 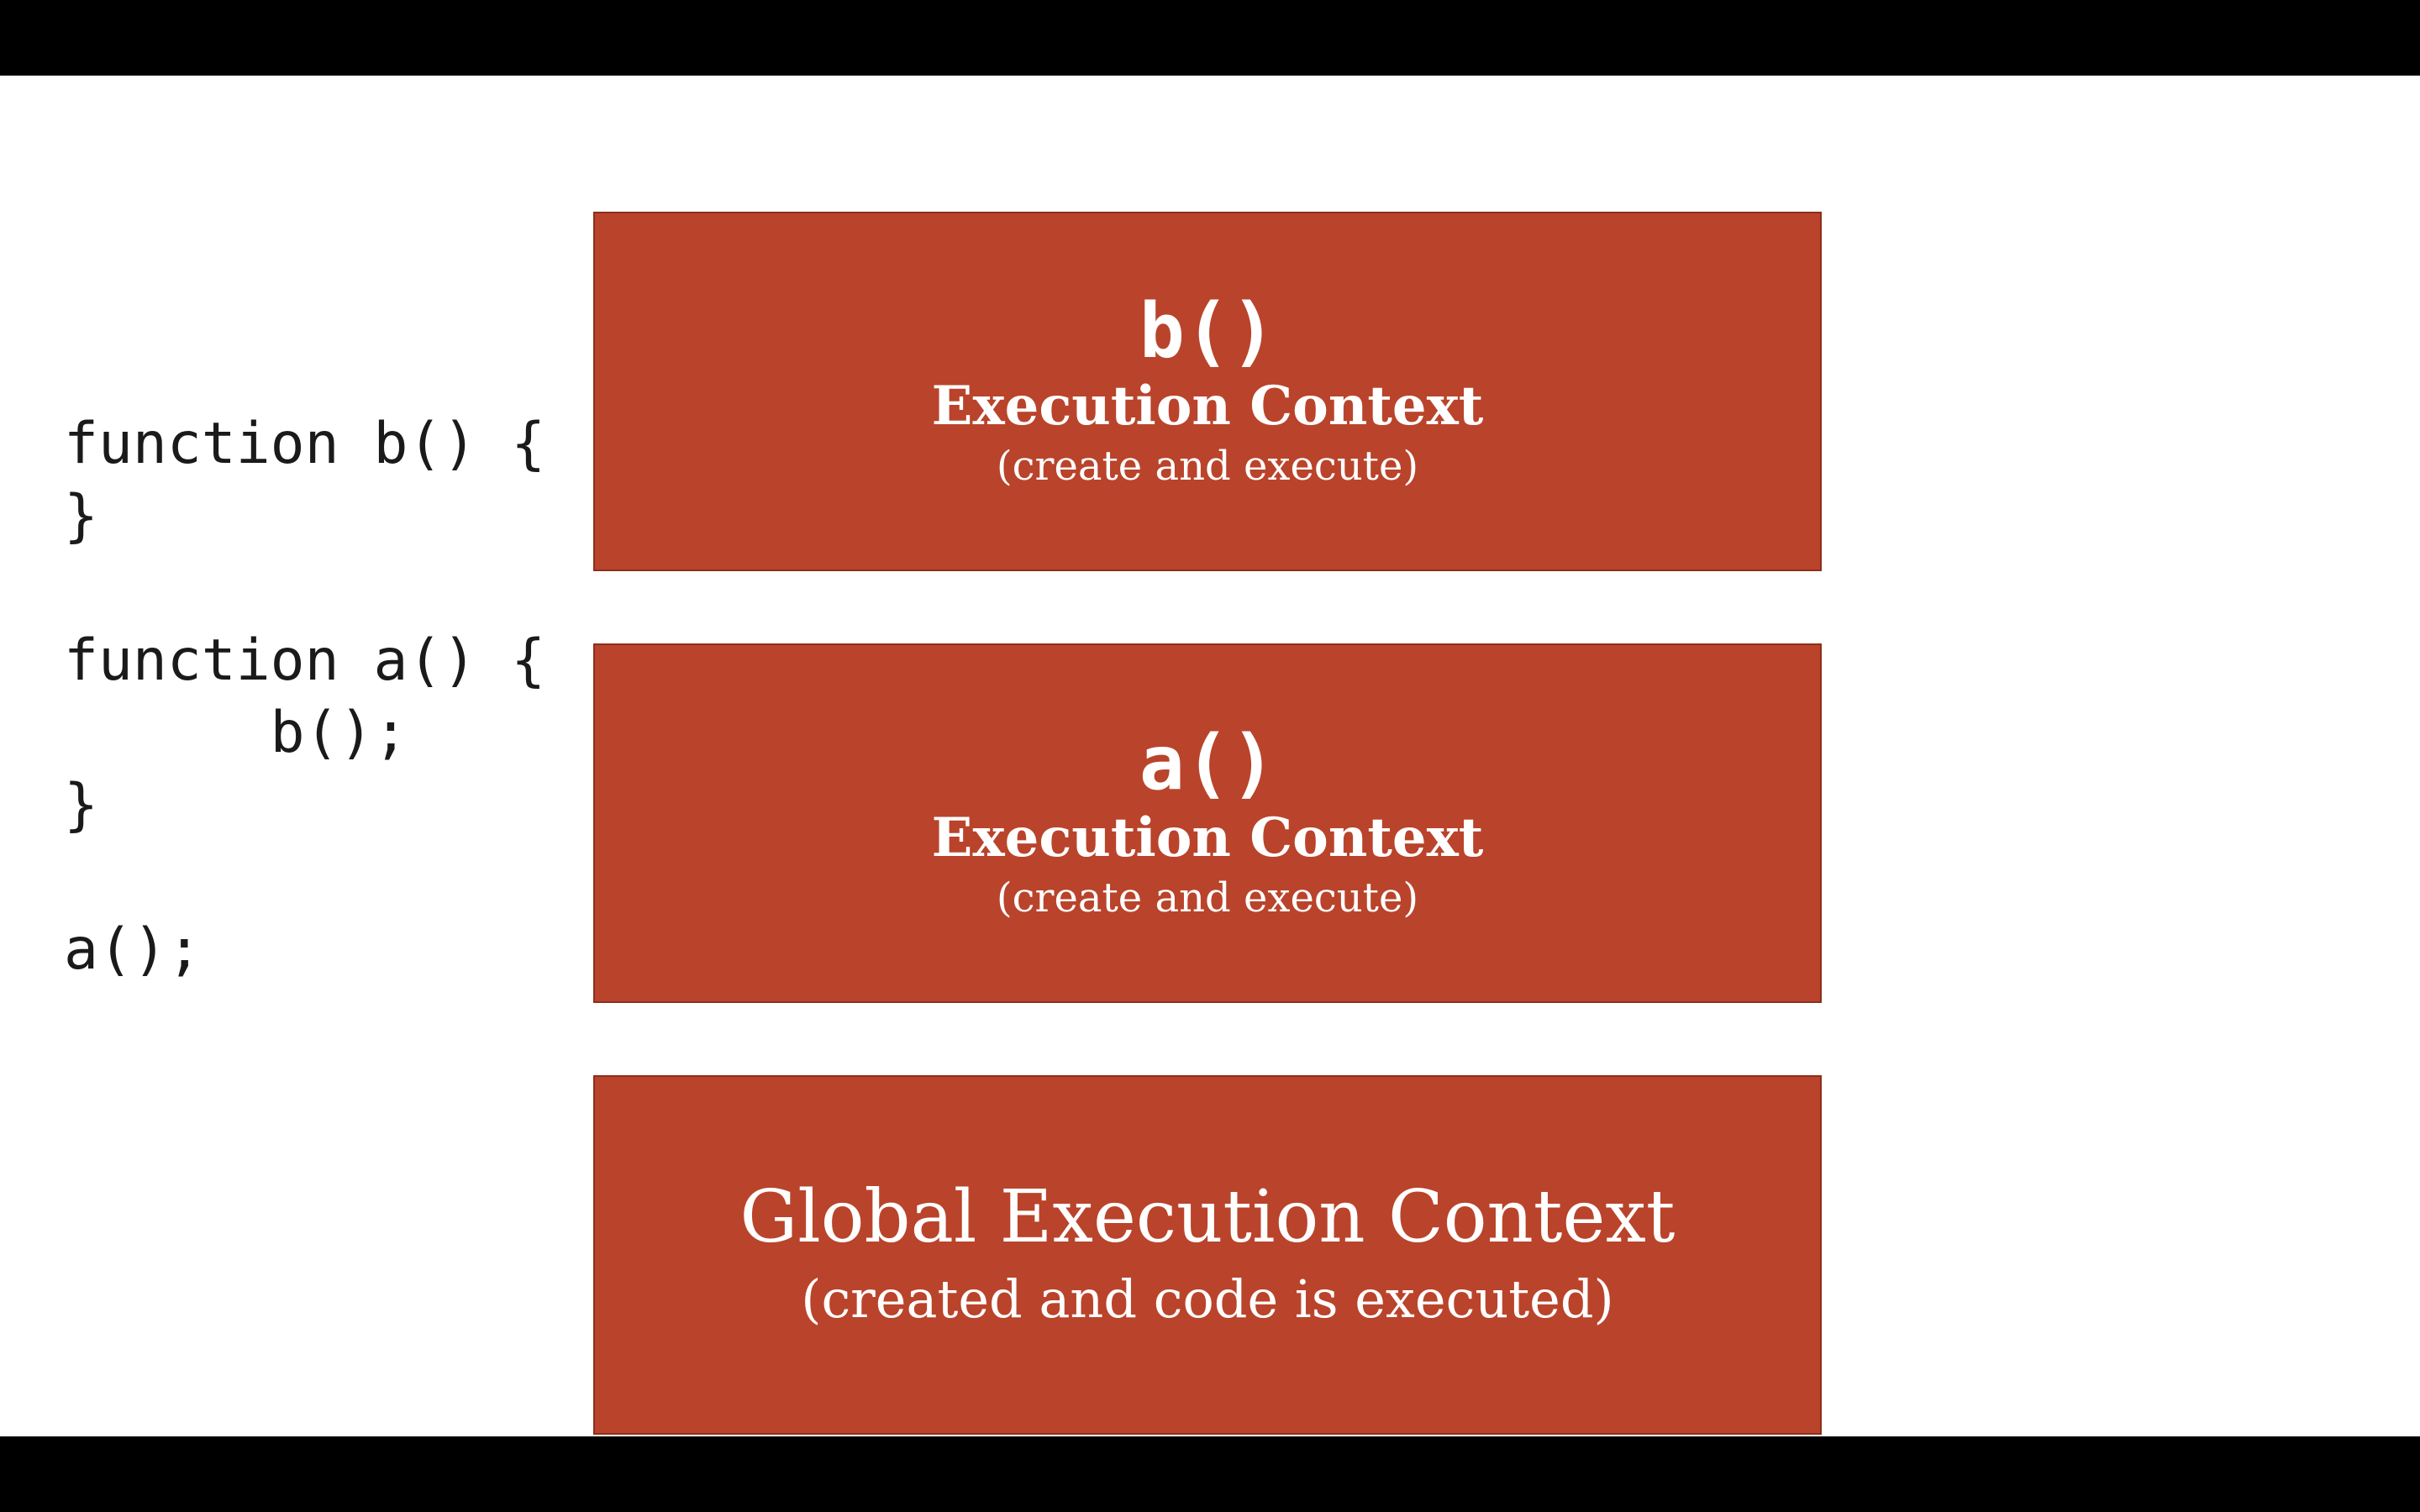 I want to click on a-function-name: a(), so click(x=1207, y=763).